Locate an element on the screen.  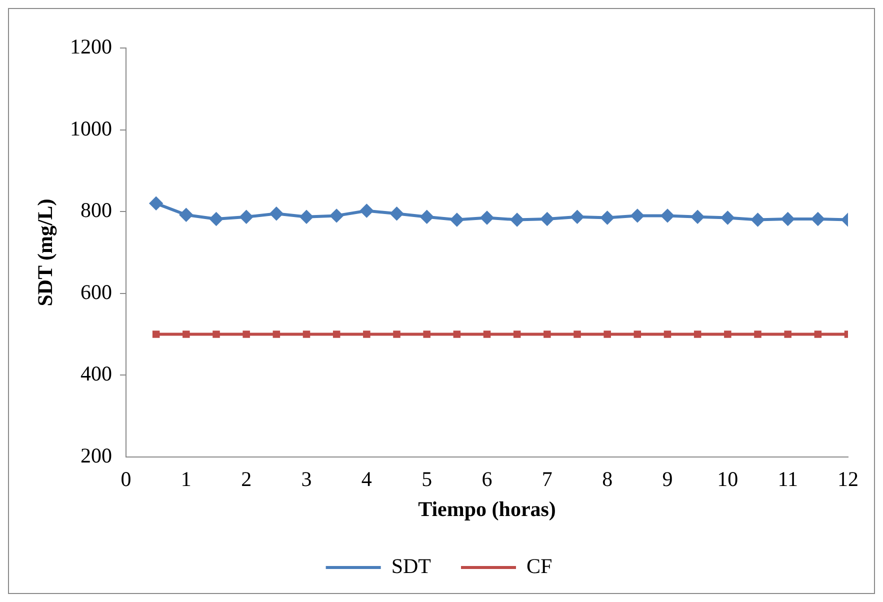
y-tick-label: 800 is located at coordinates (96, 210).